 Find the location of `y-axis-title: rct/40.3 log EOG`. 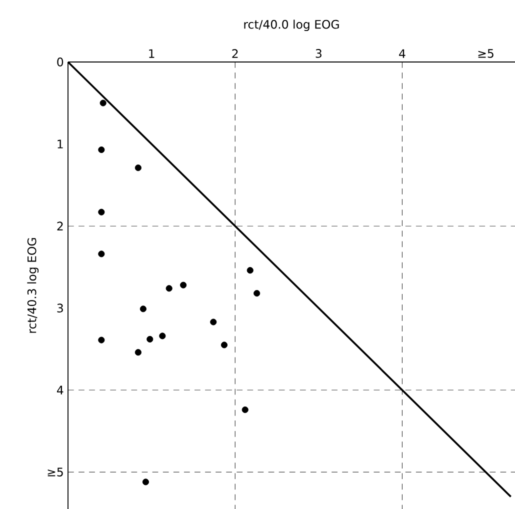

y-axis-title: rct/40.3 log EOG is located at coordinates (33, 285).